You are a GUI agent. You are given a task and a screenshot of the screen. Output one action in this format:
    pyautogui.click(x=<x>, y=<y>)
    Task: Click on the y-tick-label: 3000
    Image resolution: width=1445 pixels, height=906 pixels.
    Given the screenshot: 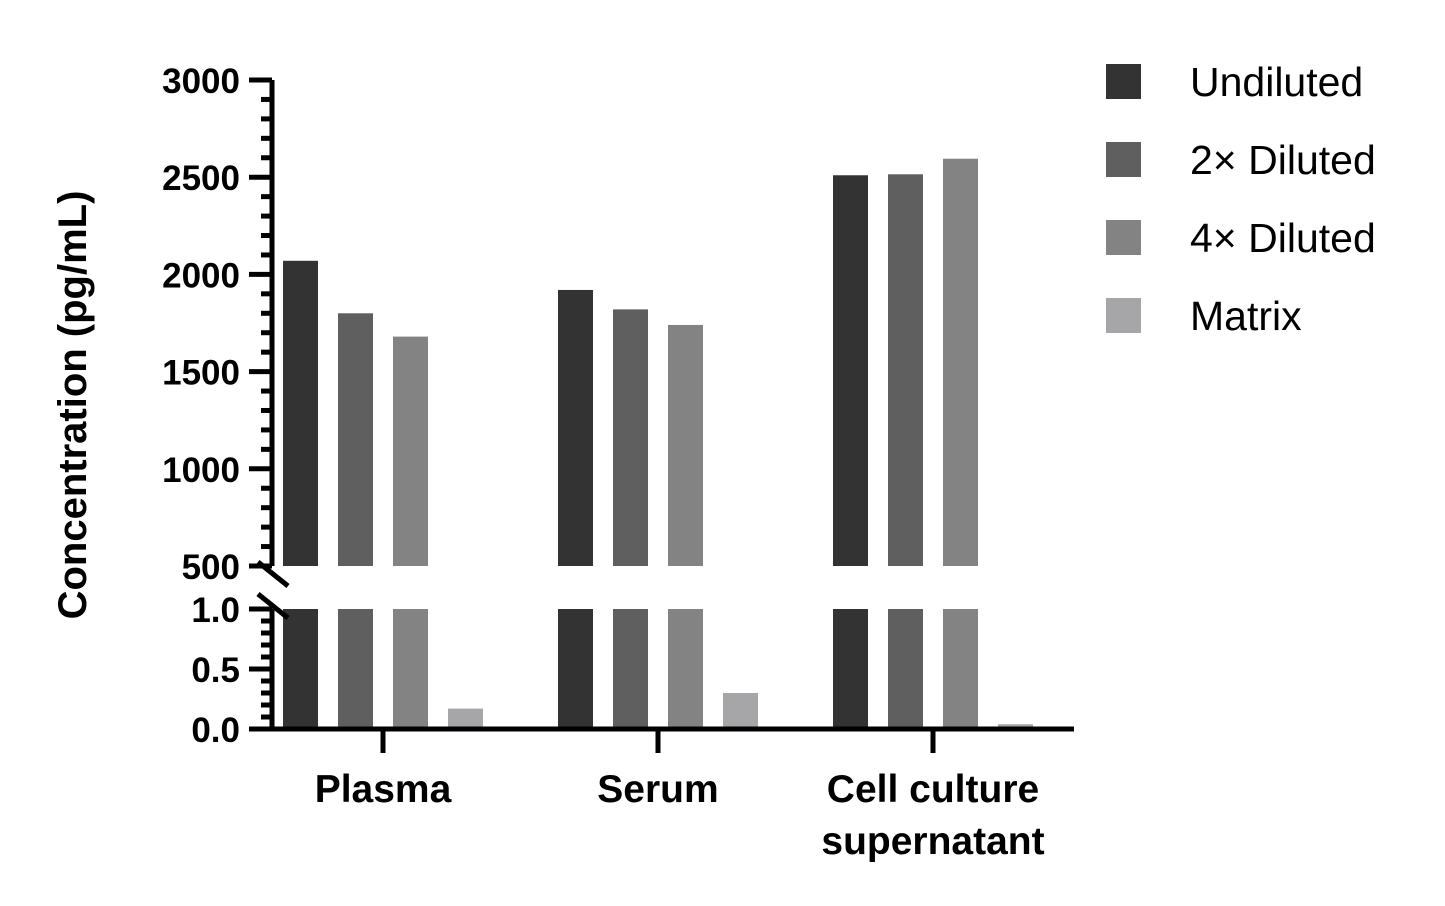 What is the action you would take?
    pyautogui.click(x=201, y=81)
    